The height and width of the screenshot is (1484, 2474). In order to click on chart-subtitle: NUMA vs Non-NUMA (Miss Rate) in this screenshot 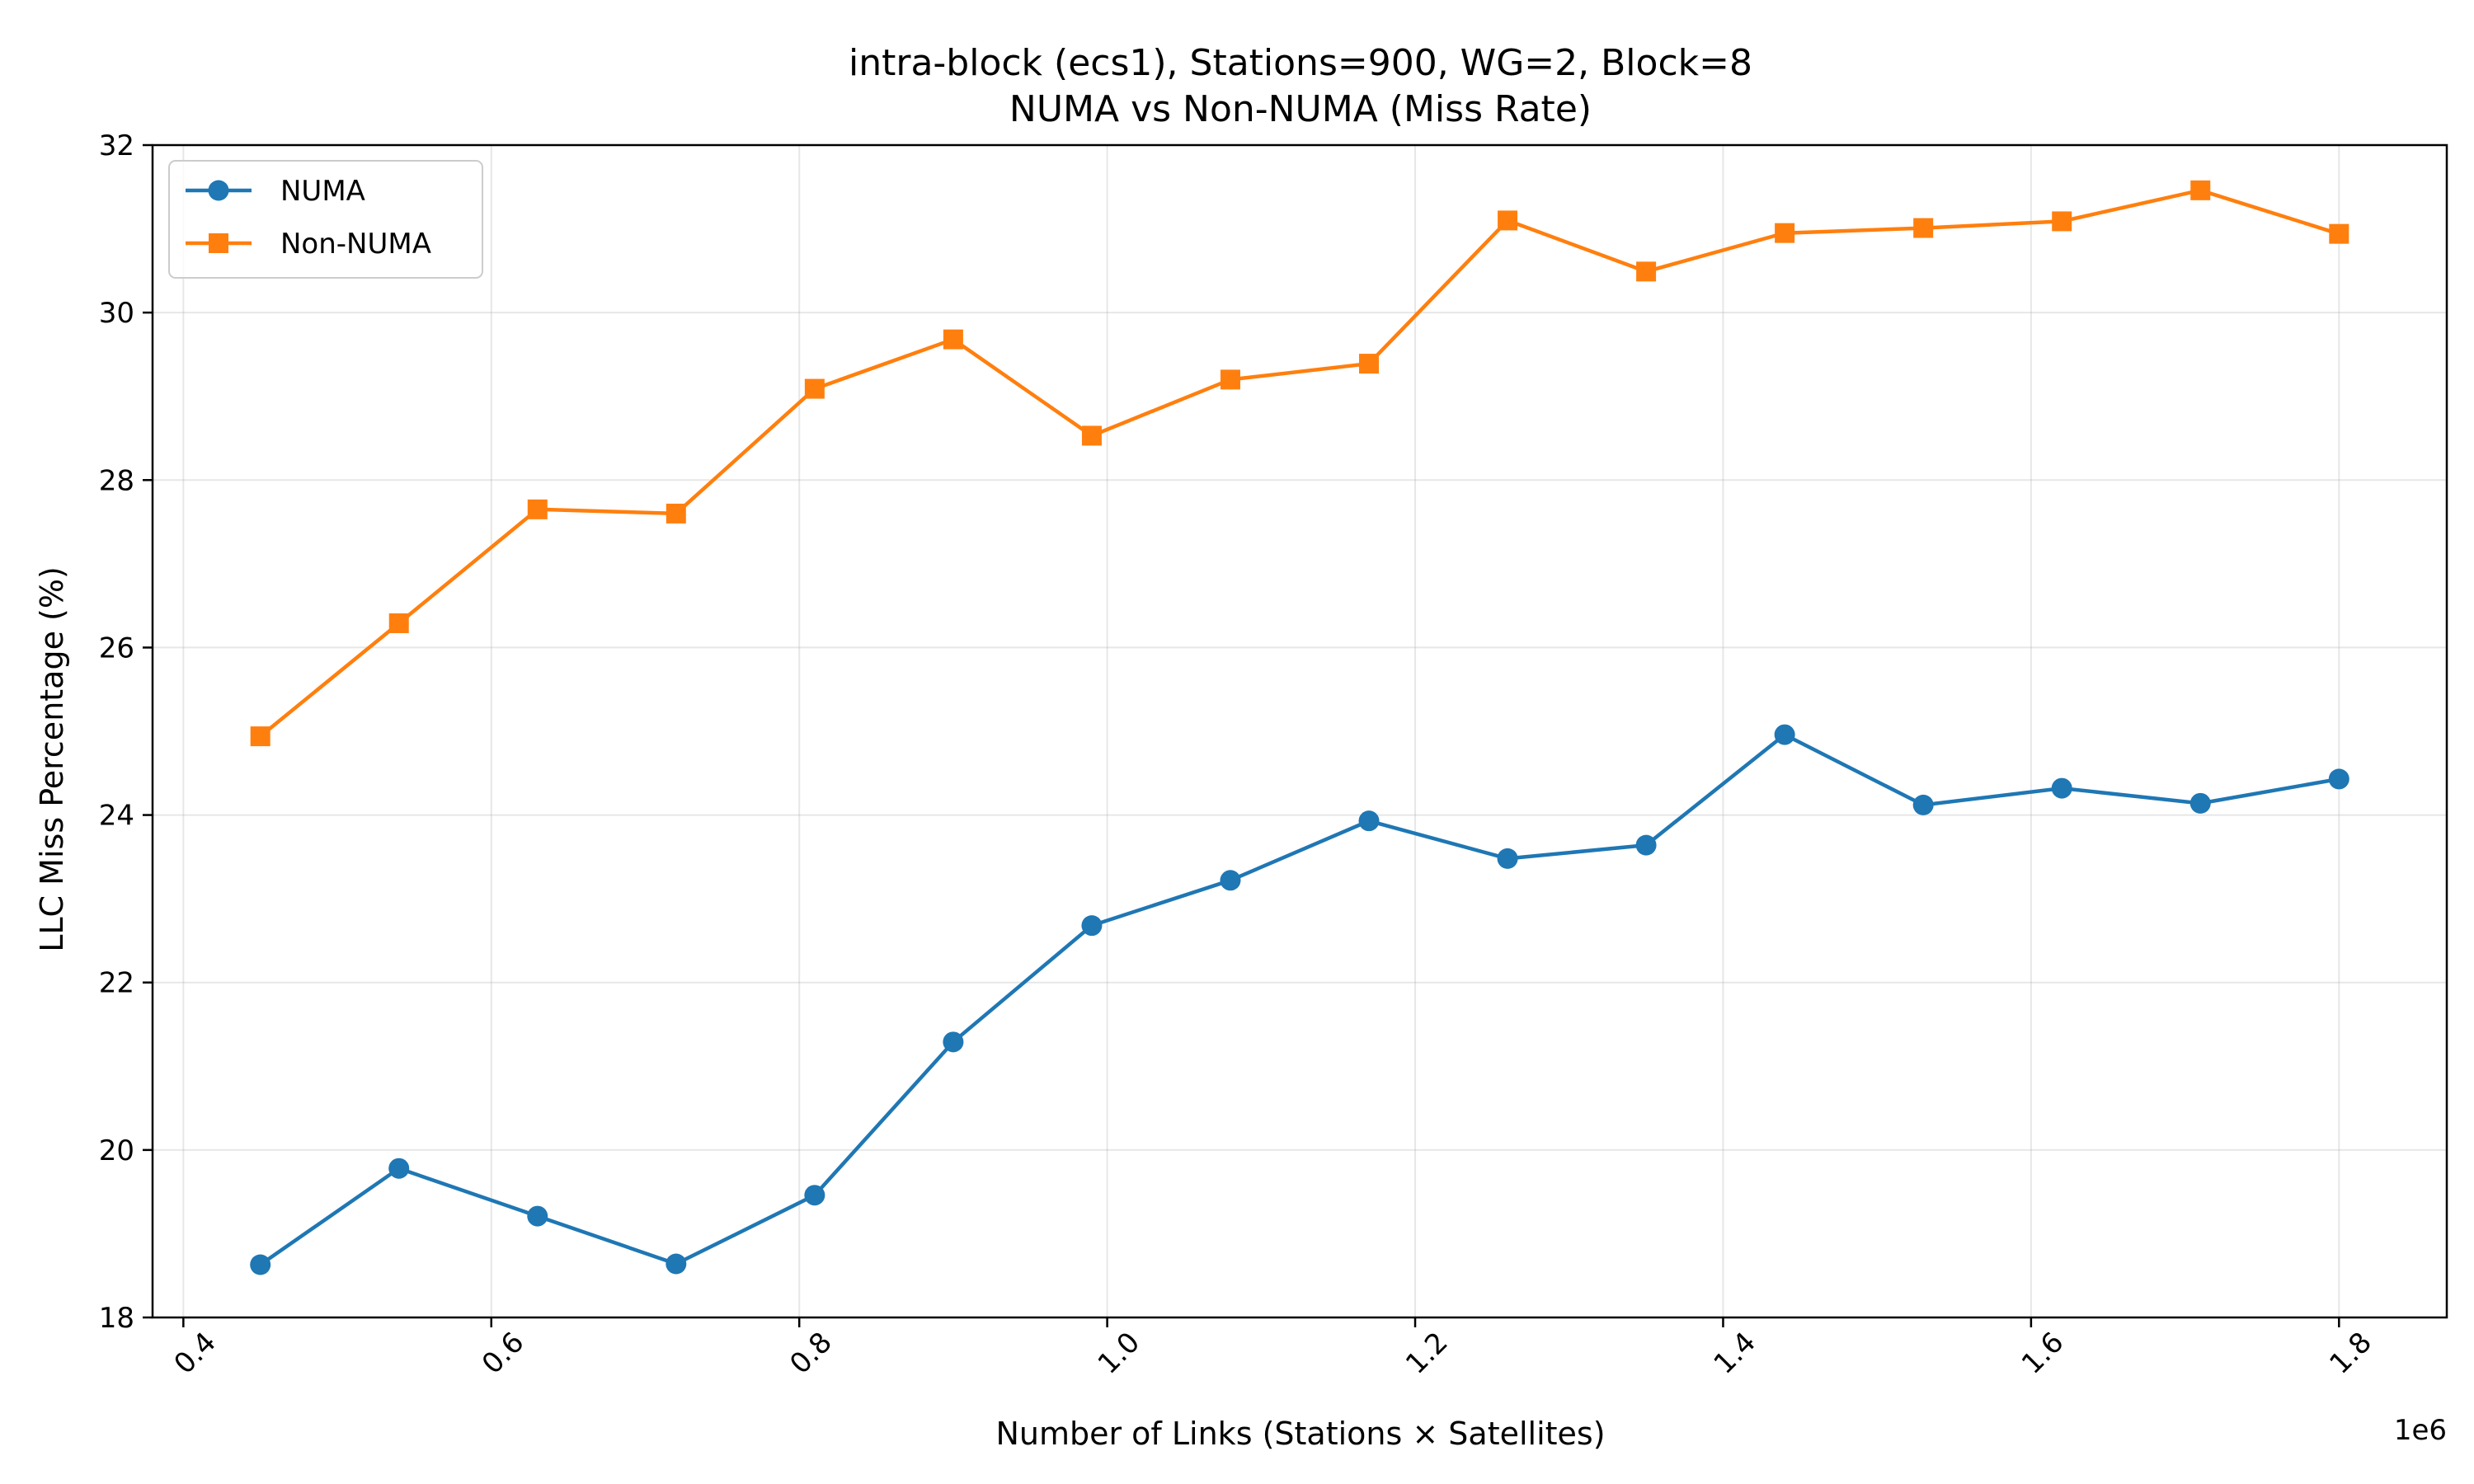, I will do `click(1300, 109)`.